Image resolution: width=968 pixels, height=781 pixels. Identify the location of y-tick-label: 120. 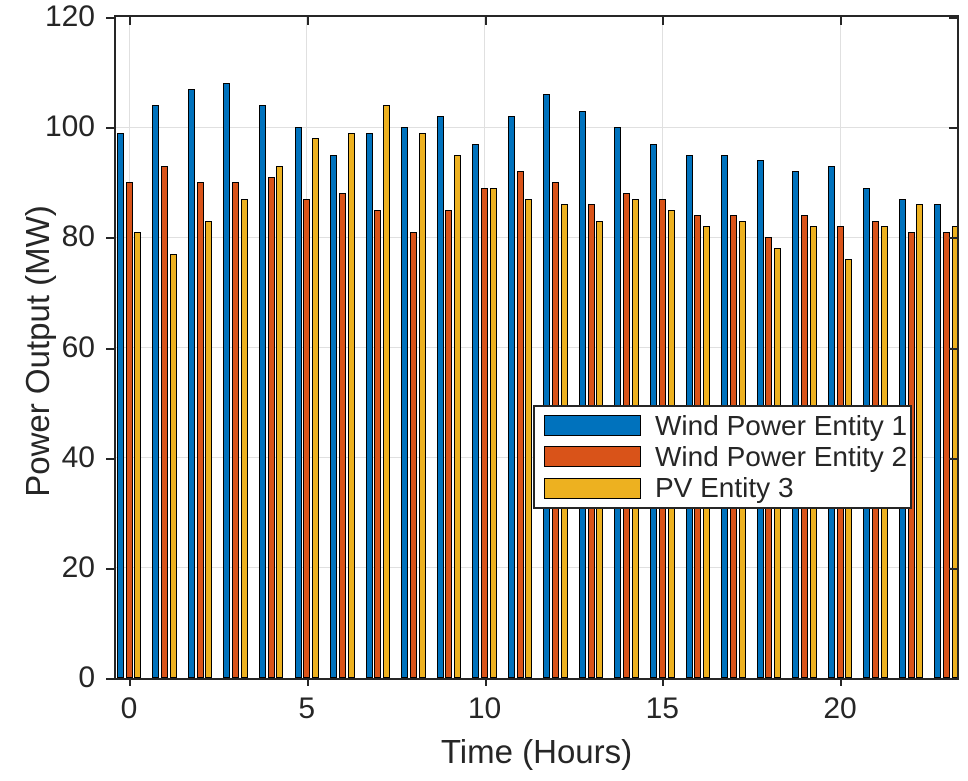
(69, 16).